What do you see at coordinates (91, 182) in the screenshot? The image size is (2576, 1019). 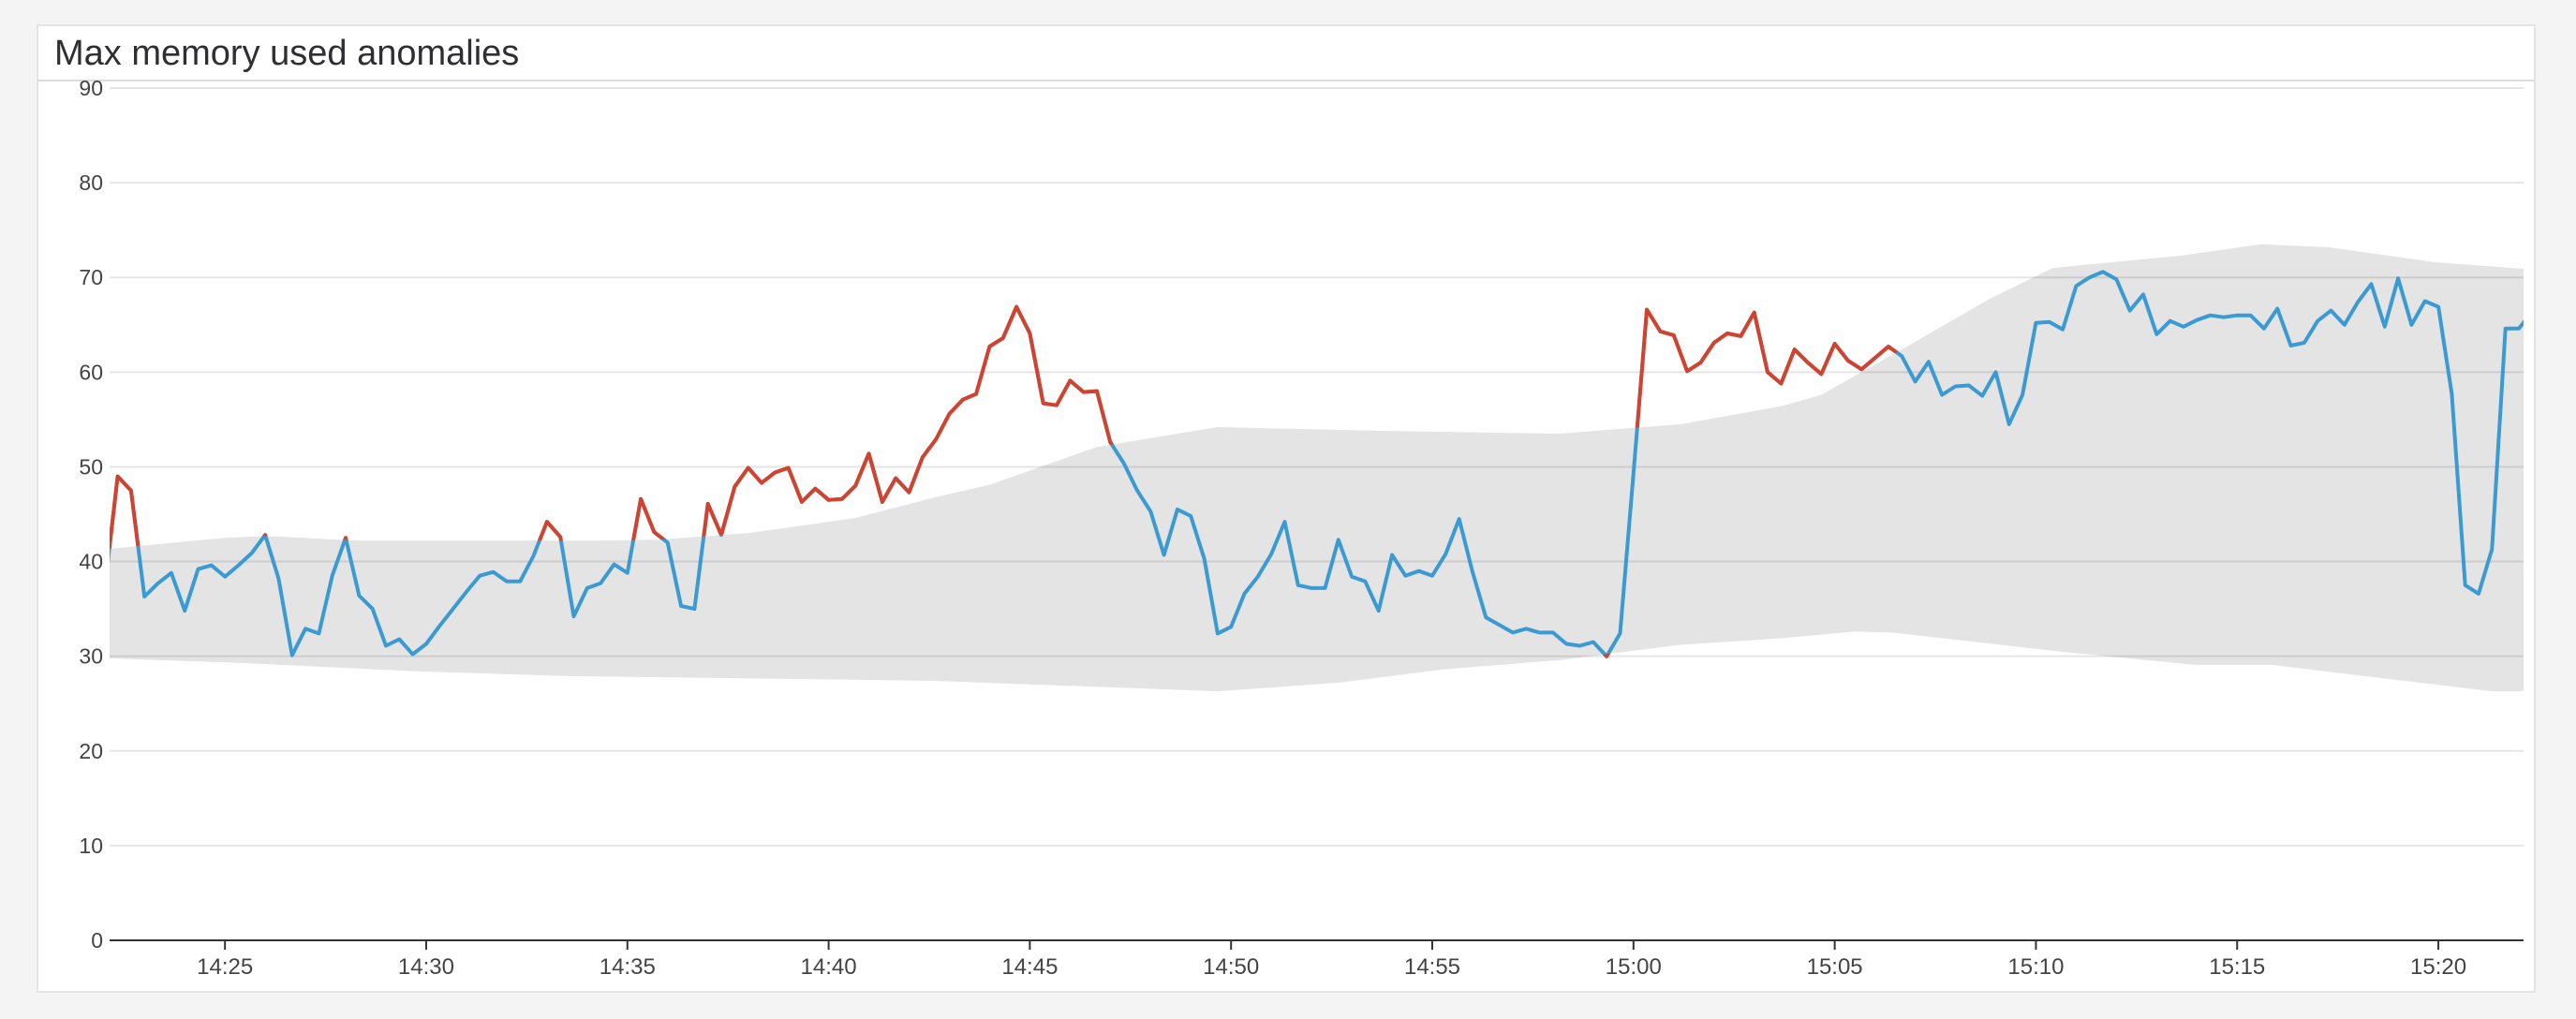 I see `y-tick-label: 80` at bounding box center [91, 182].